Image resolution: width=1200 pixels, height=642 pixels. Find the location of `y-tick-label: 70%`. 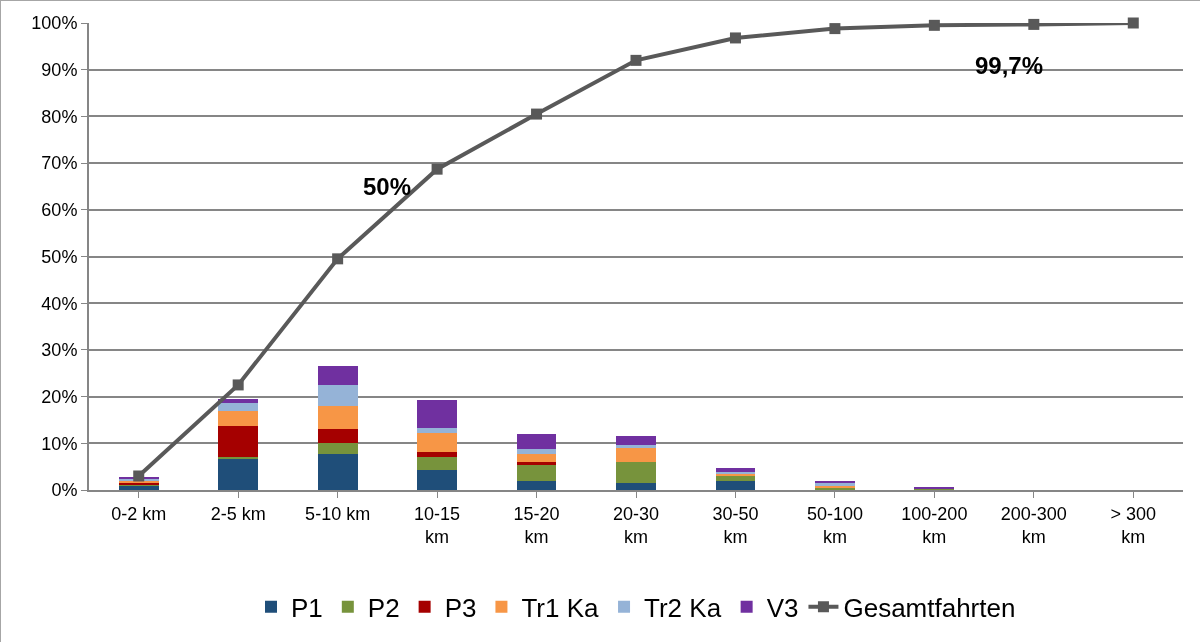

y-tick-label: 70% is located at coordinates (59, 163).